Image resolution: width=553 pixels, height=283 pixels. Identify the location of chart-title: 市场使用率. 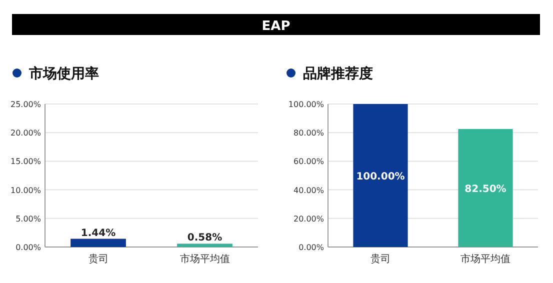
(63, 73).